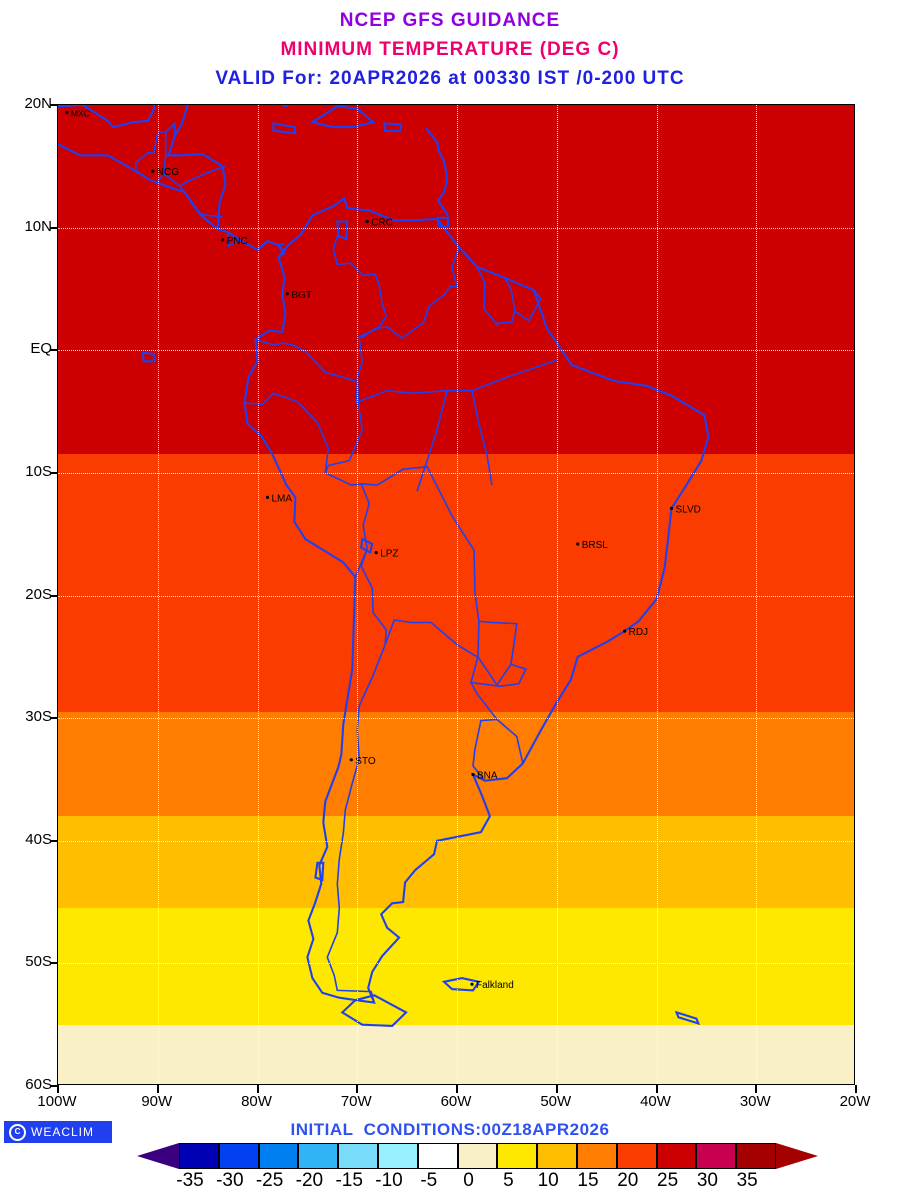 The height and width of the screenshot is (1200, 900). I want to click on colorbar, so click(477, 1156).